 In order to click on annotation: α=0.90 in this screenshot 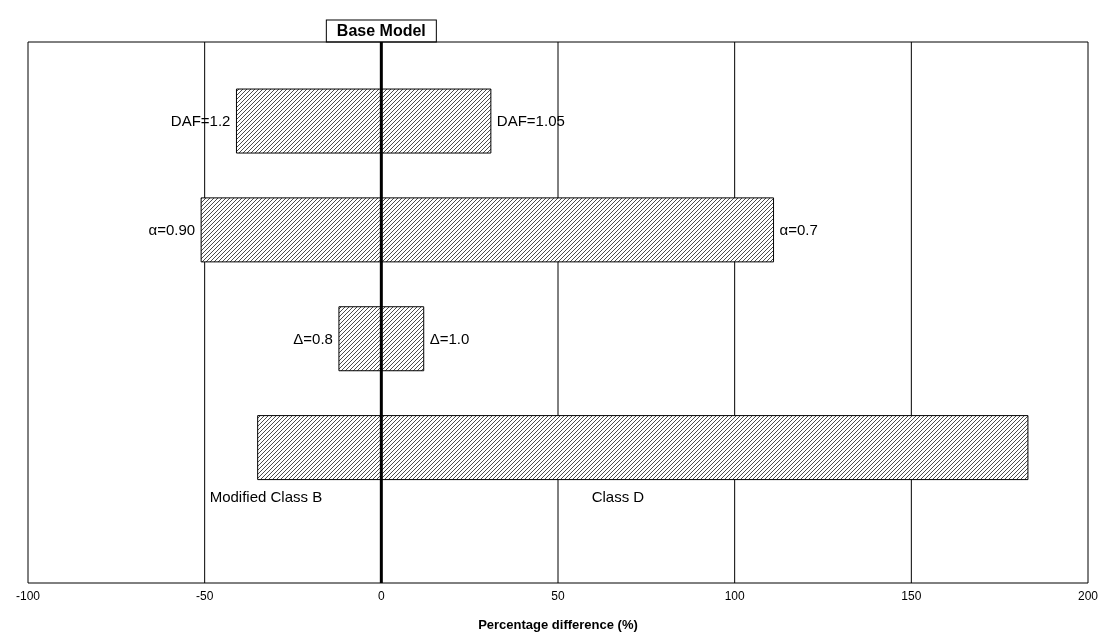, I will do `click(172, 230)`.